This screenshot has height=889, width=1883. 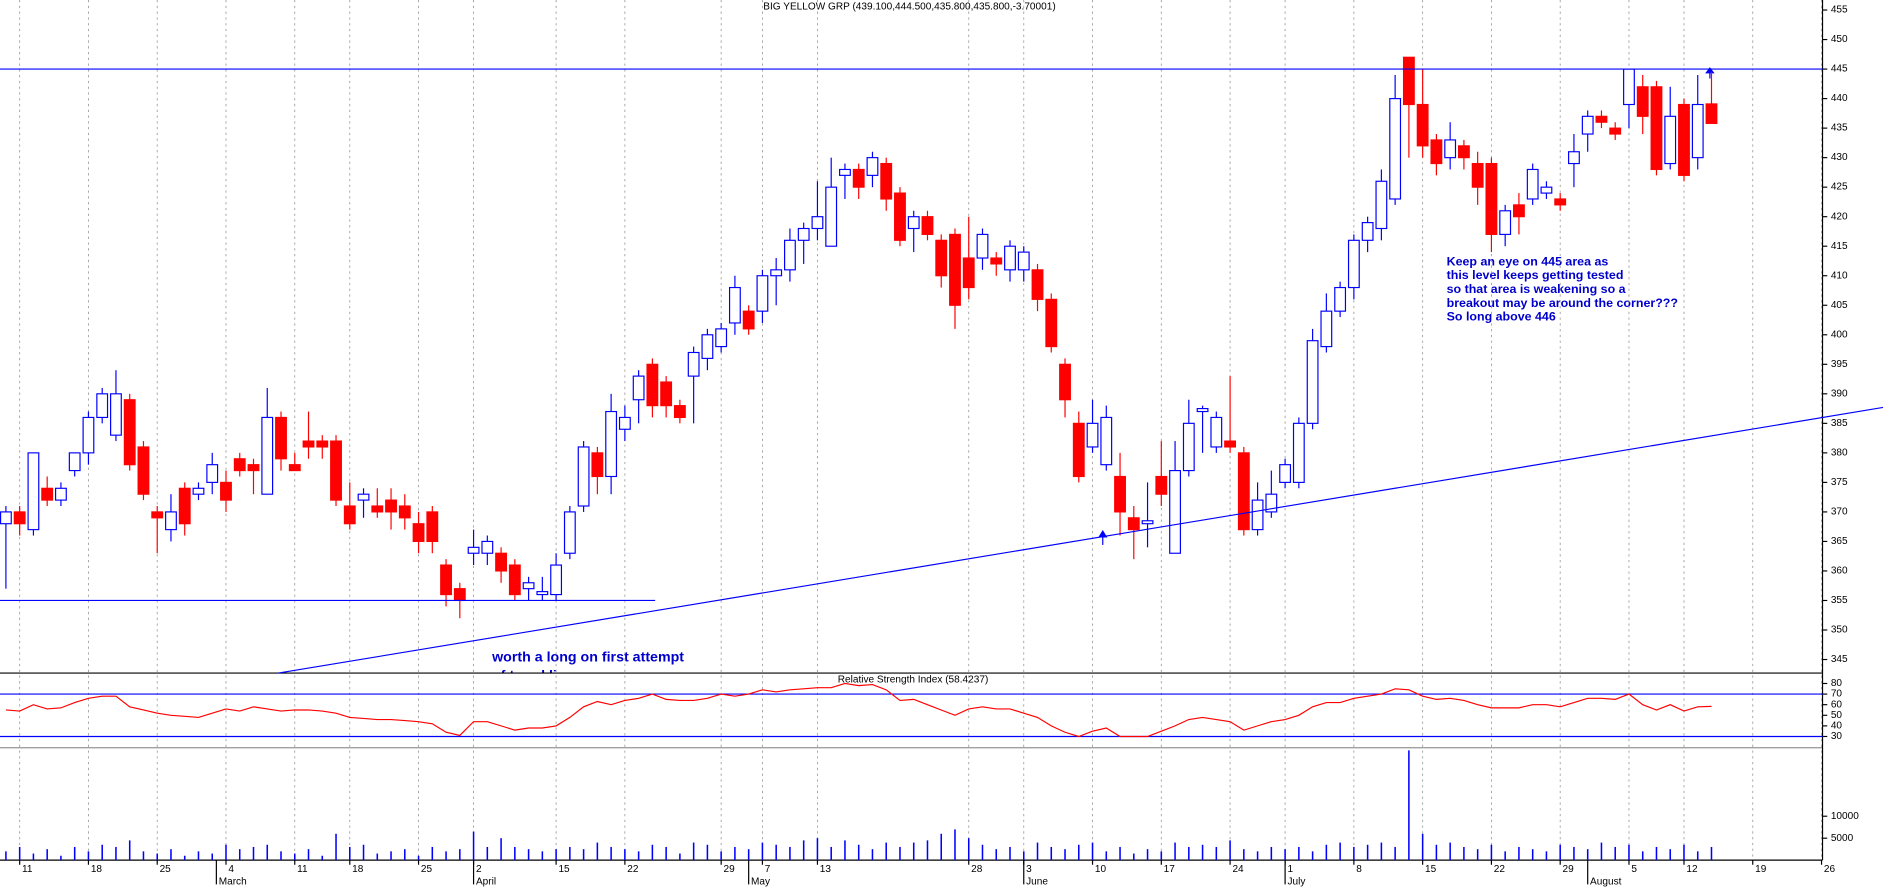 What do you see at coordinates (233, 882) in the screenshot?
I see `month-label: March` at bounding box center [233, 882].